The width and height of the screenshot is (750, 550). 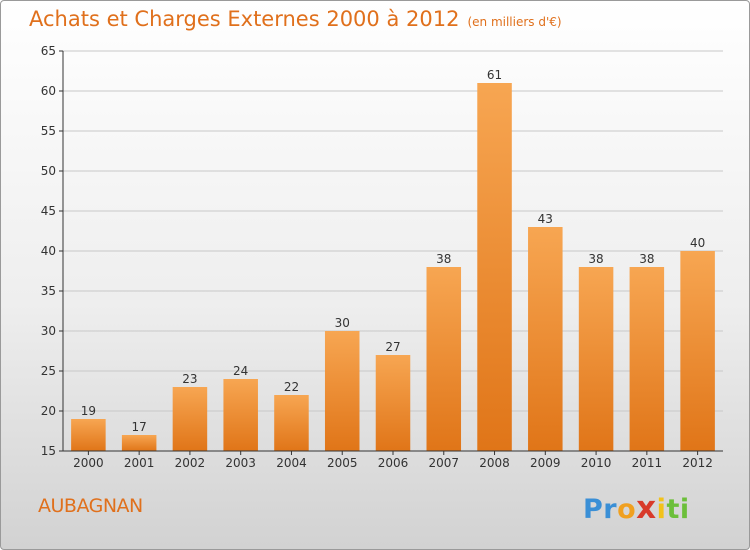 I want to click on chart-title-text: Achats et Charges Externes 2000 à 2012, so click(x=244, y=19).